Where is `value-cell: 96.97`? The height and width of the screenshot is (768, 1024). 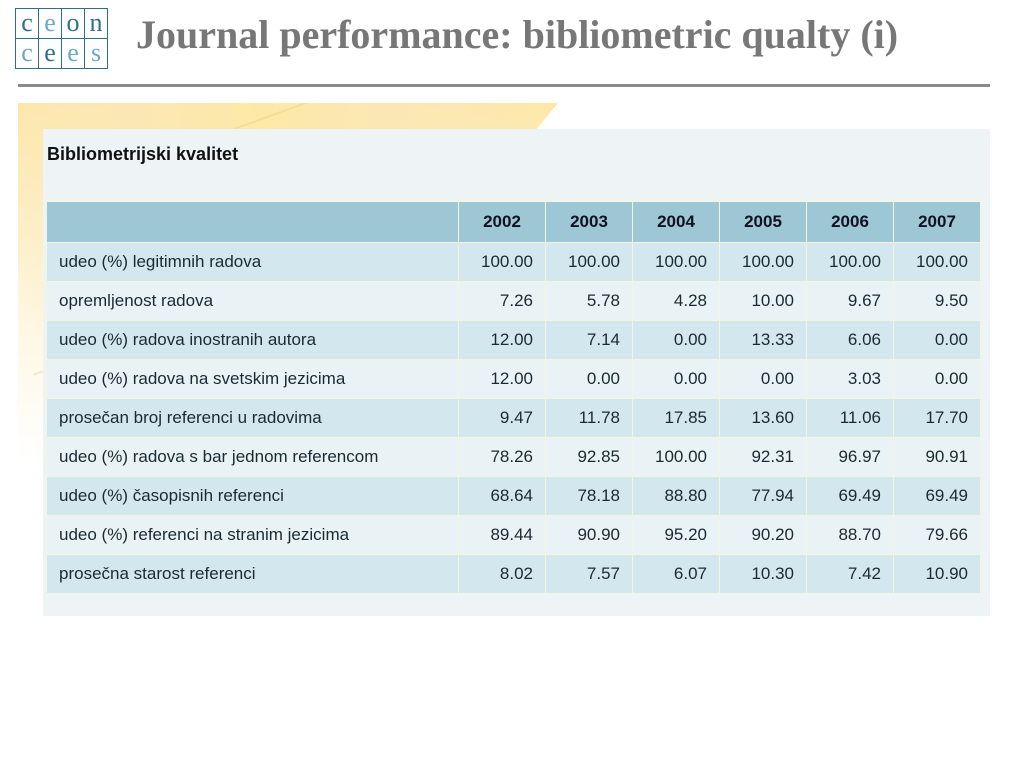
value-cell: 96.97 is located at coordinates (850, 457).